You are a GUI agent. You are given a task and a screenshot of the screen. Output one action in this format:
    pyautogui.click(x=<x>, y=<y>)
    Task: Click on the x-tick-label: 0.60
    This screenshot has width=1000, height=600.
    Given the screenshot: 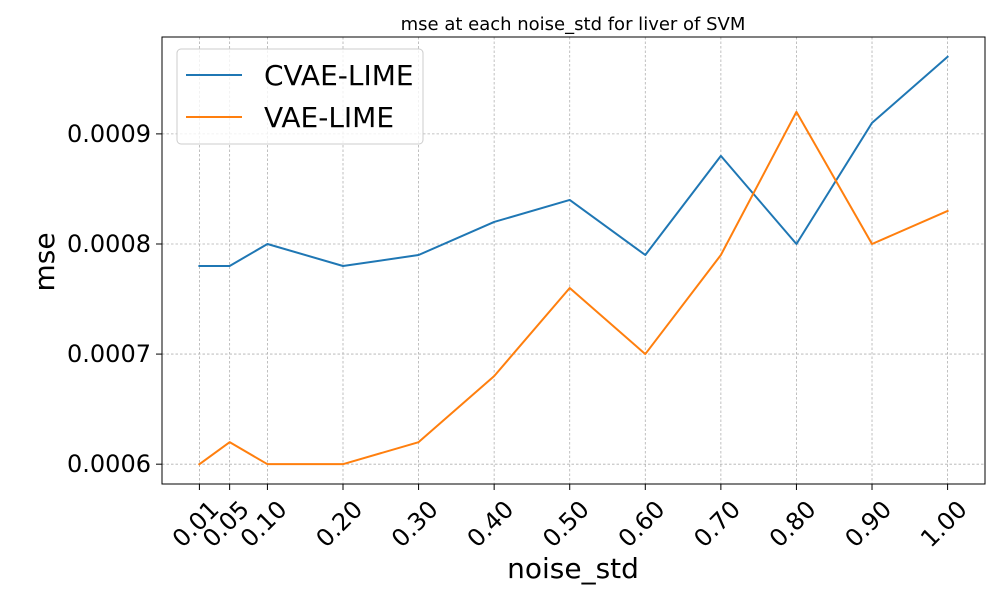 What is the action you would take?
    pyautogui.click(x=642, y=524)
    